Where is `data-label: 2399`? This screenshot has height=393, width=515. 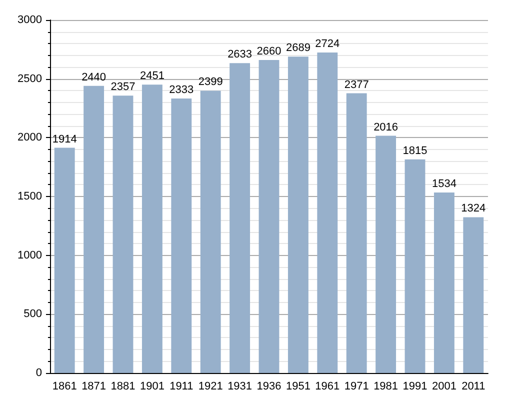 data-label: 2399 is located at coordinates (210, 82).